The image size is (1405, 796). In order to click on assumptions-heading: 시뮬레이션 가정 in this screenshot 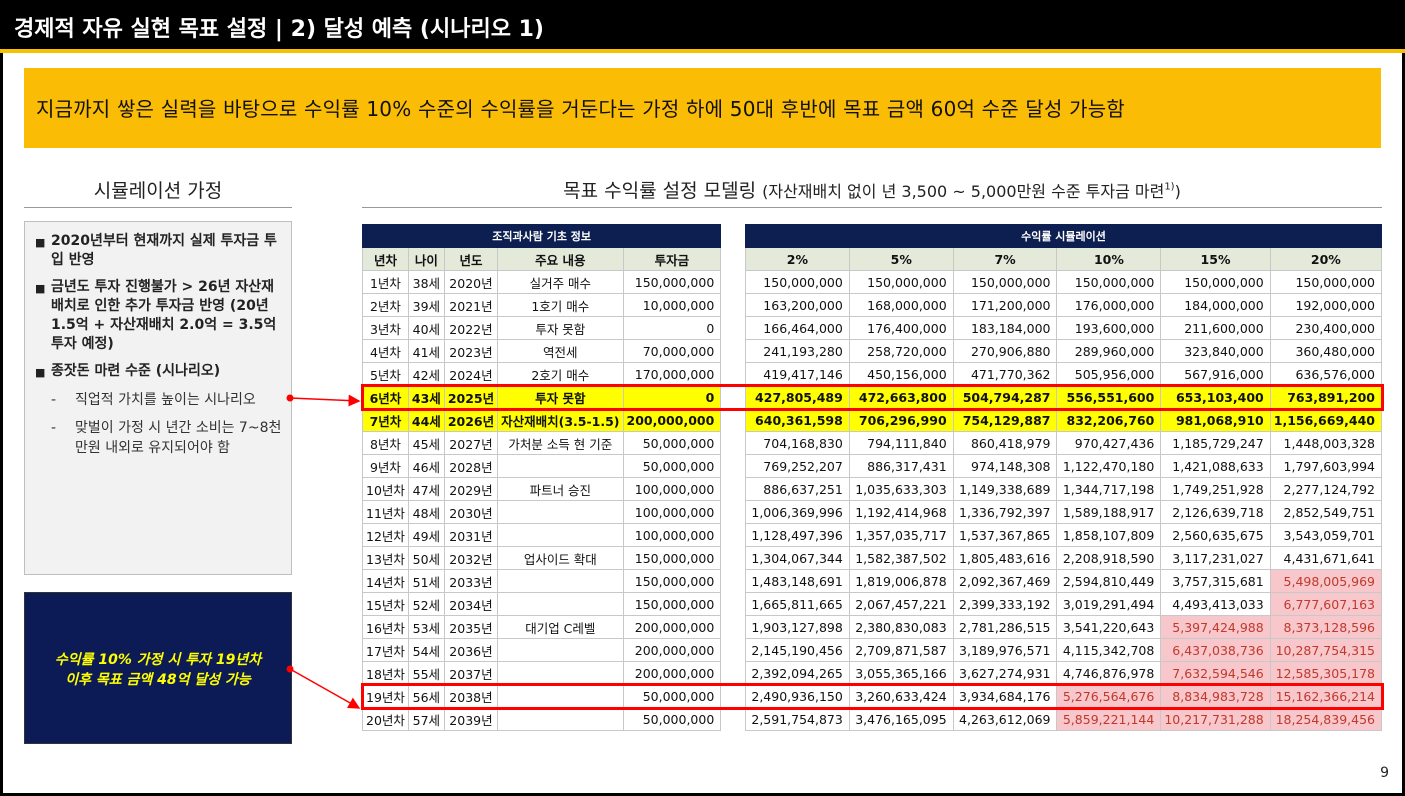, I will do `click(158, 191)`.